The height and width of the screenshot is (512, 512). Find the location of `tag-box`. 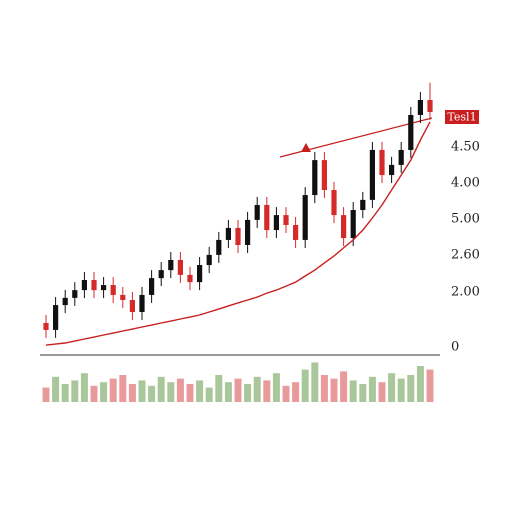

tag-box is located at coordinates (462, 117).